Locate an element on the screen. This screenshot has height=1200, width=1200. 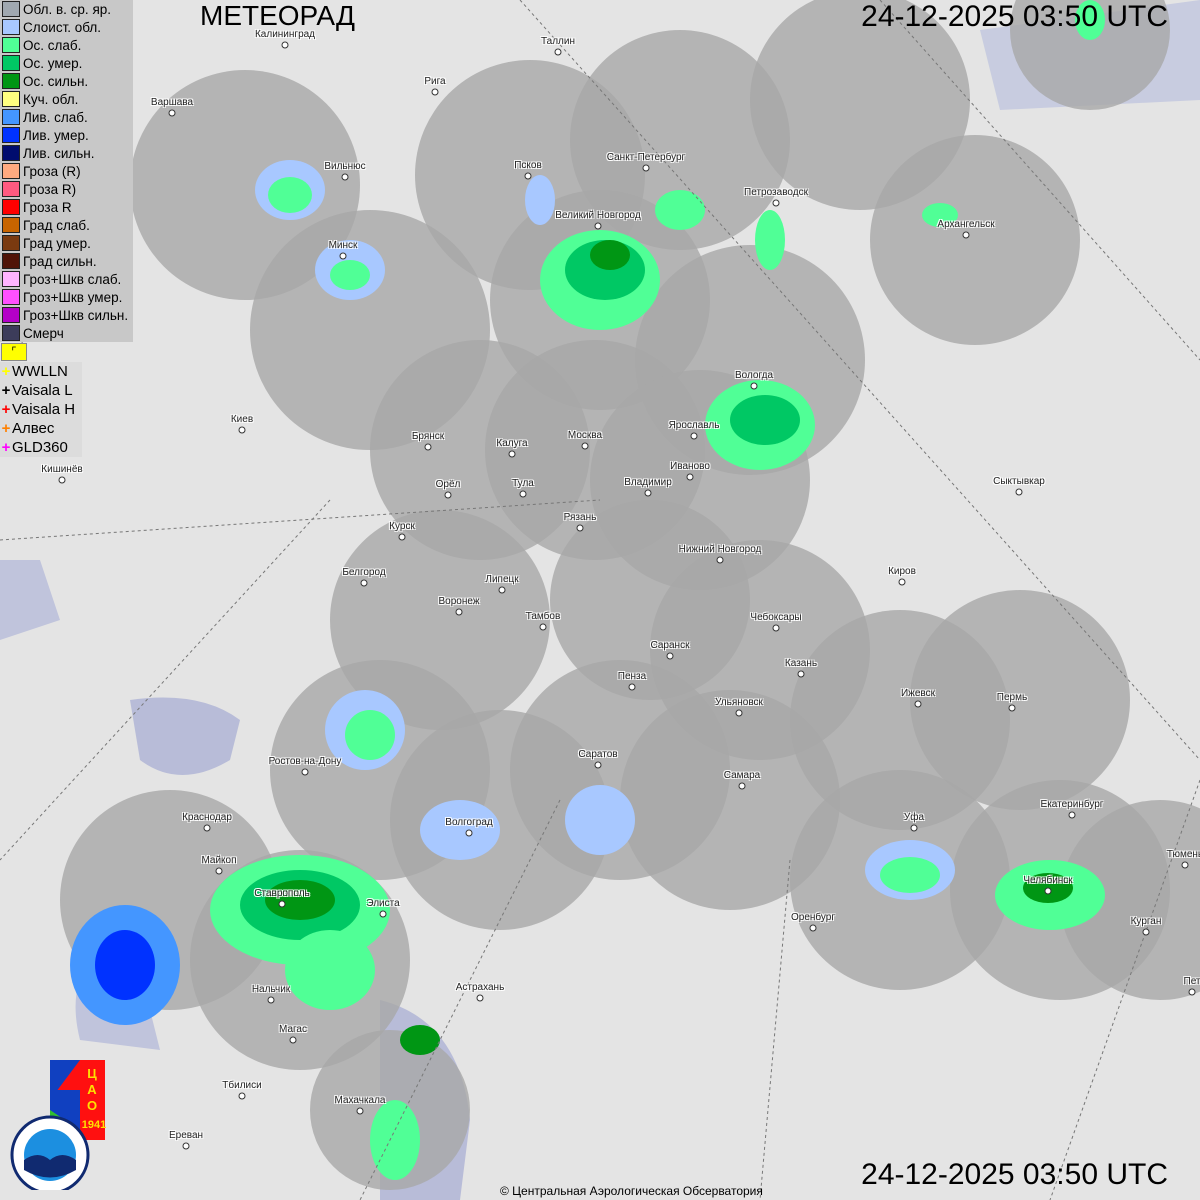
legend-item: Гроза R is located at coordinates (66, 207).